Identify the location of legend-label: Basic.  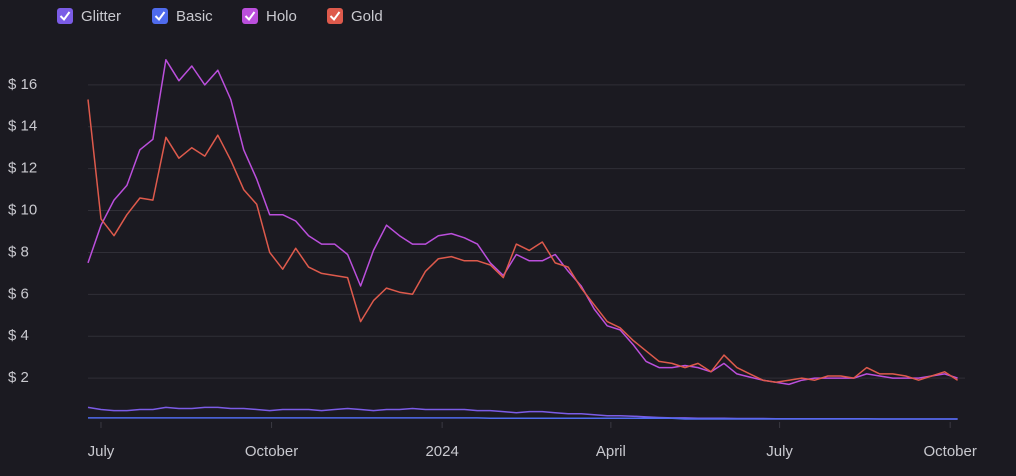
(194, 16).